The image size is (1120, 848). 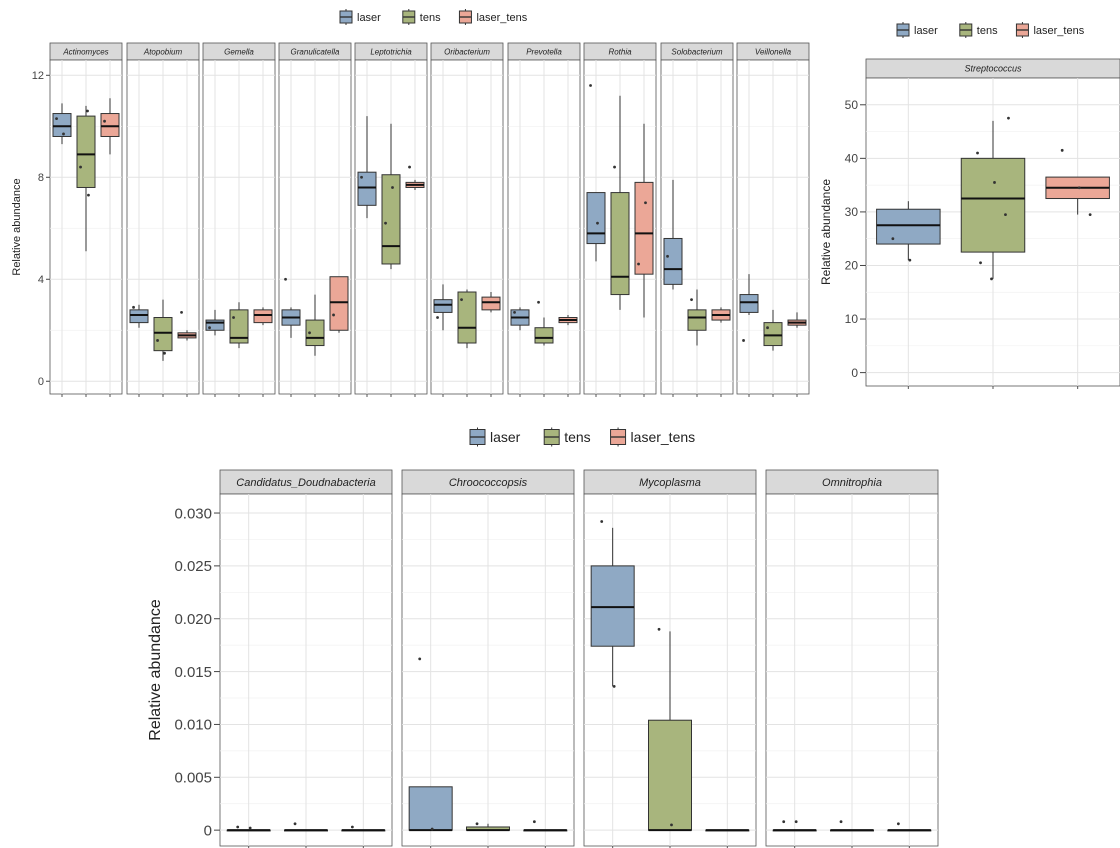 What do you see at coordinates (773, 51) in the screenshot?
I see `facet-strip-label: Veillonella` at bounding box center [773, 51].